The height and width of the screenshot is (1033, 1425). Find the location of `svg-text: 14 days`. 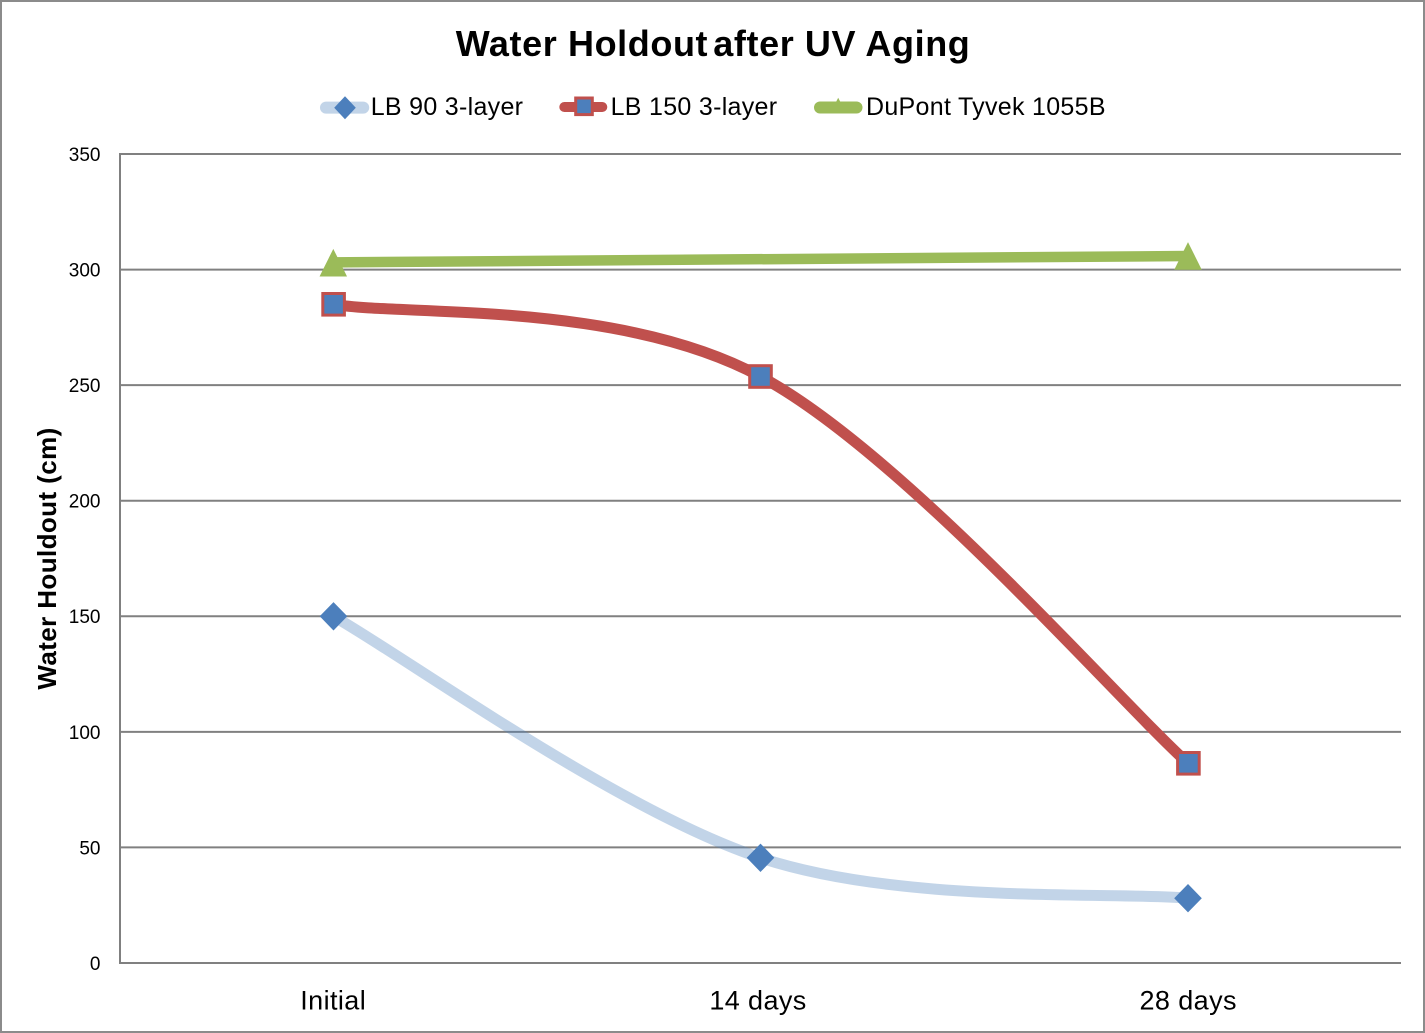

svg-text: 14 days is located at coordinates (757, 1001).